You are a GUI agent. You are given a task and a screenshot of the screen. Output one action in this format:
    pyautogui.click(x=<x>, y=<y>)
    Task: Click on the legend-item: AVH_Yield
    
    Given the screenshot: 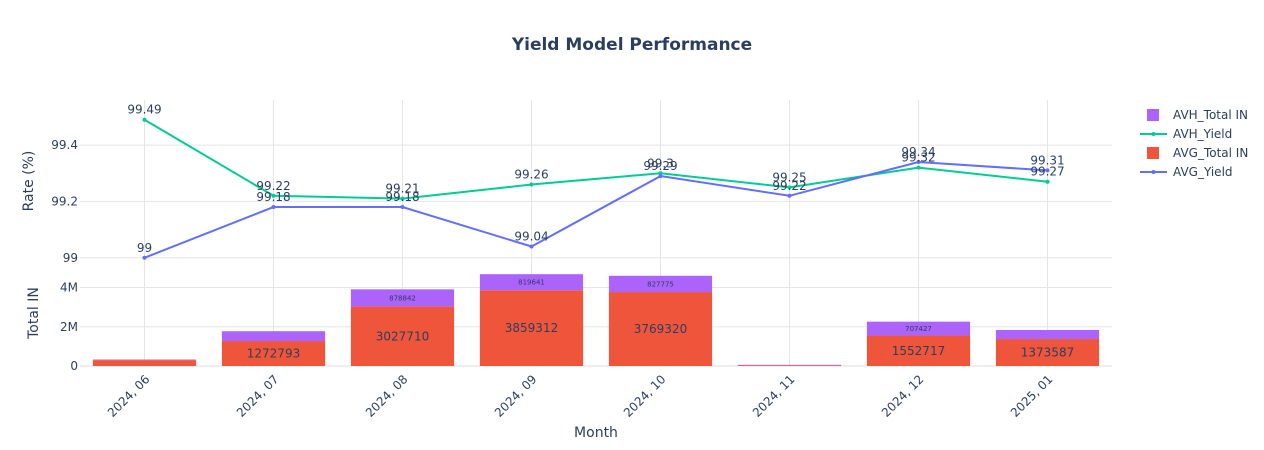 What is the action you would take?
    pyautogui.click(x=1186, y=134)
    